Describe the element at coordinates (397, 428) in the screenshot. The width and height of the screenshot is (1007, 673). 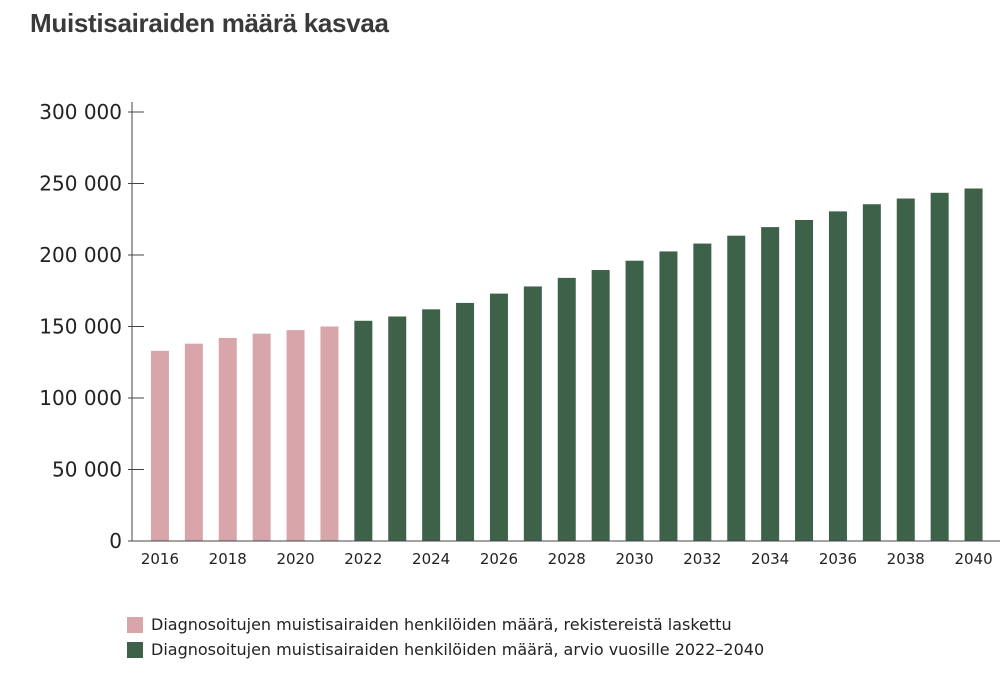
I see `bar-2023` at that location.